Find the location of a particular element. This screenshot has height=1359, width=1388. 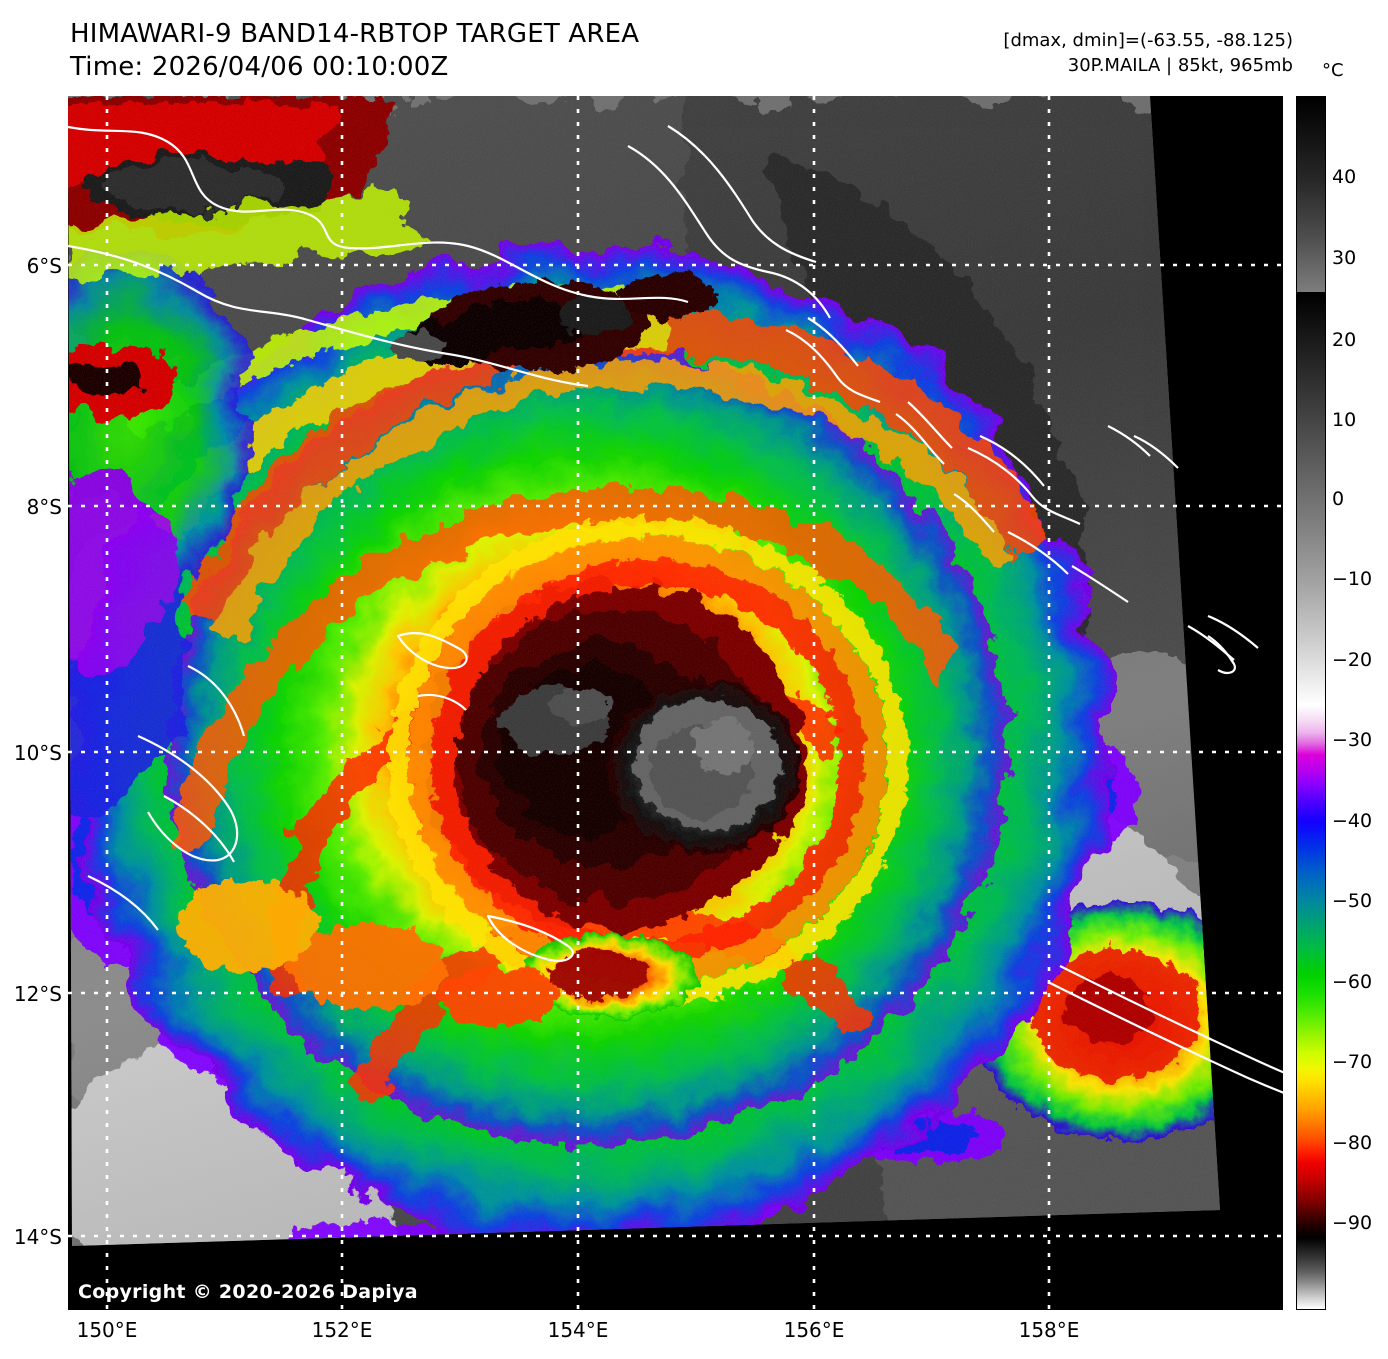

longitude-tick-3: 156°E is located at coordinates (814, 1330).